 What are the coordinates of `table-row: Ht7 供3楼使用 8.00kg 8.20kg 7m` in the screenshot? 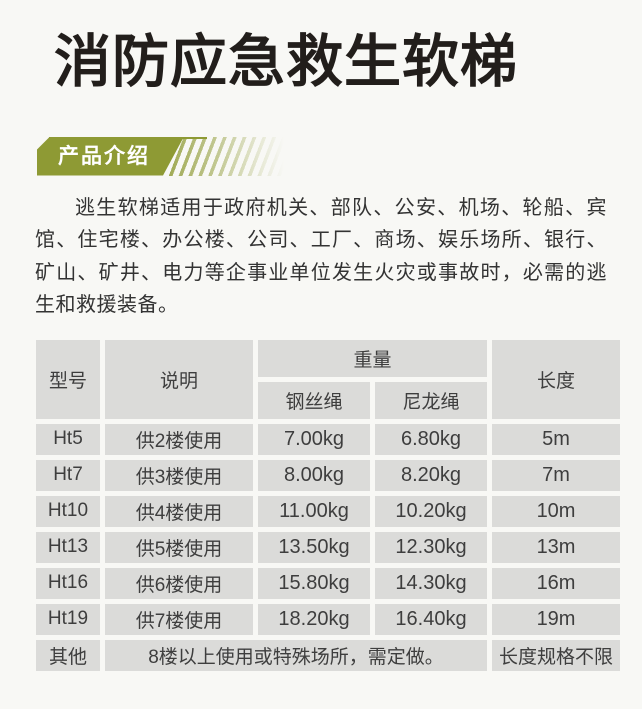 It's located at (328, 475).